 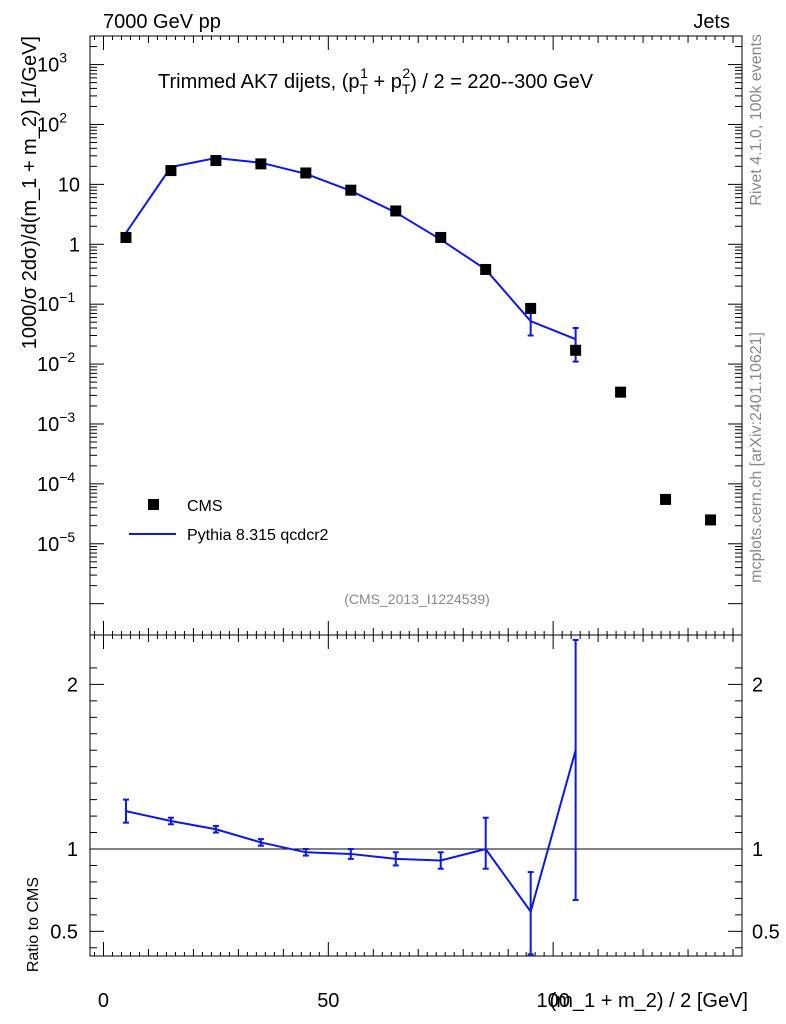 I want to click on y-tick-label: 10⁻⁴, so click(x=56, y=482).